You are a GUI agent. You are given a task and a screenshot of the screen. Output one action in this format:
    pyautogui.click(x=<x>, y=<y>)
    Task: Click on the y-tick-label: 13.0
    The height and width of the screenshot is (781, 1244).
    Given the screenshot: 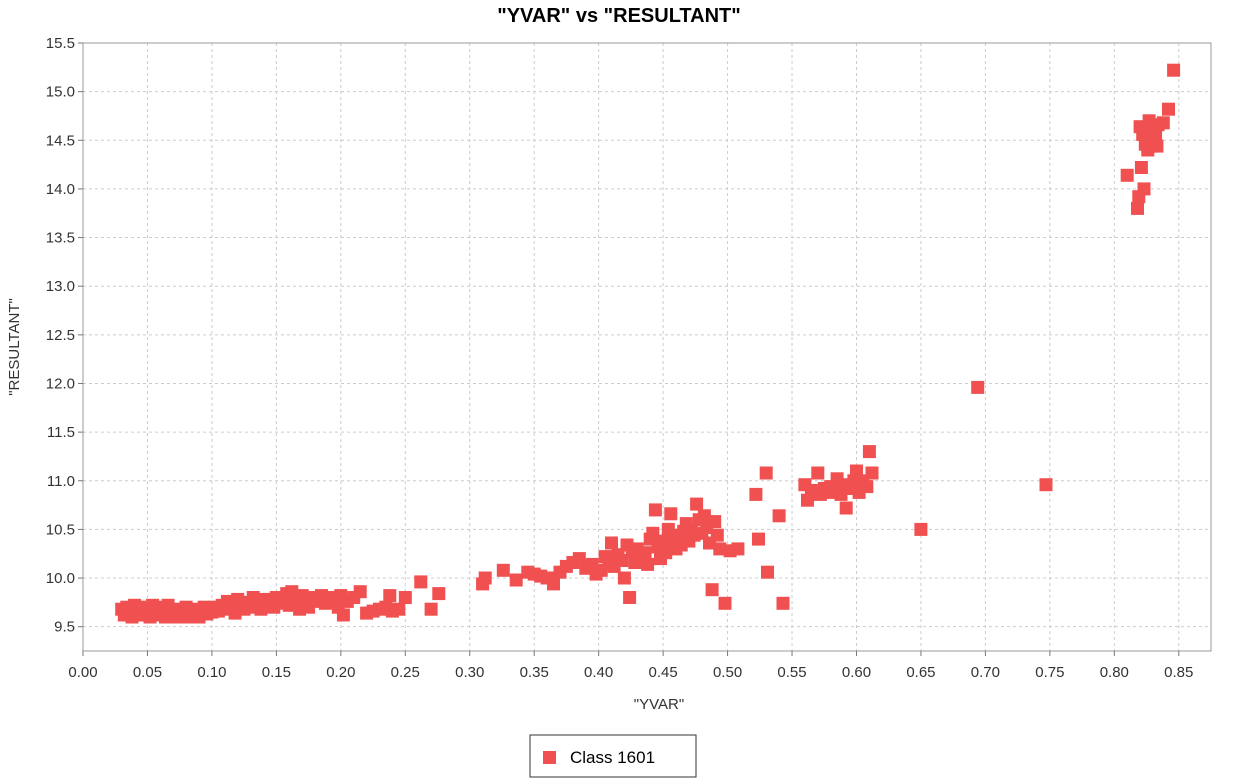 What is the action you would take?
    pyautogui.click(x=60, y=286)
    